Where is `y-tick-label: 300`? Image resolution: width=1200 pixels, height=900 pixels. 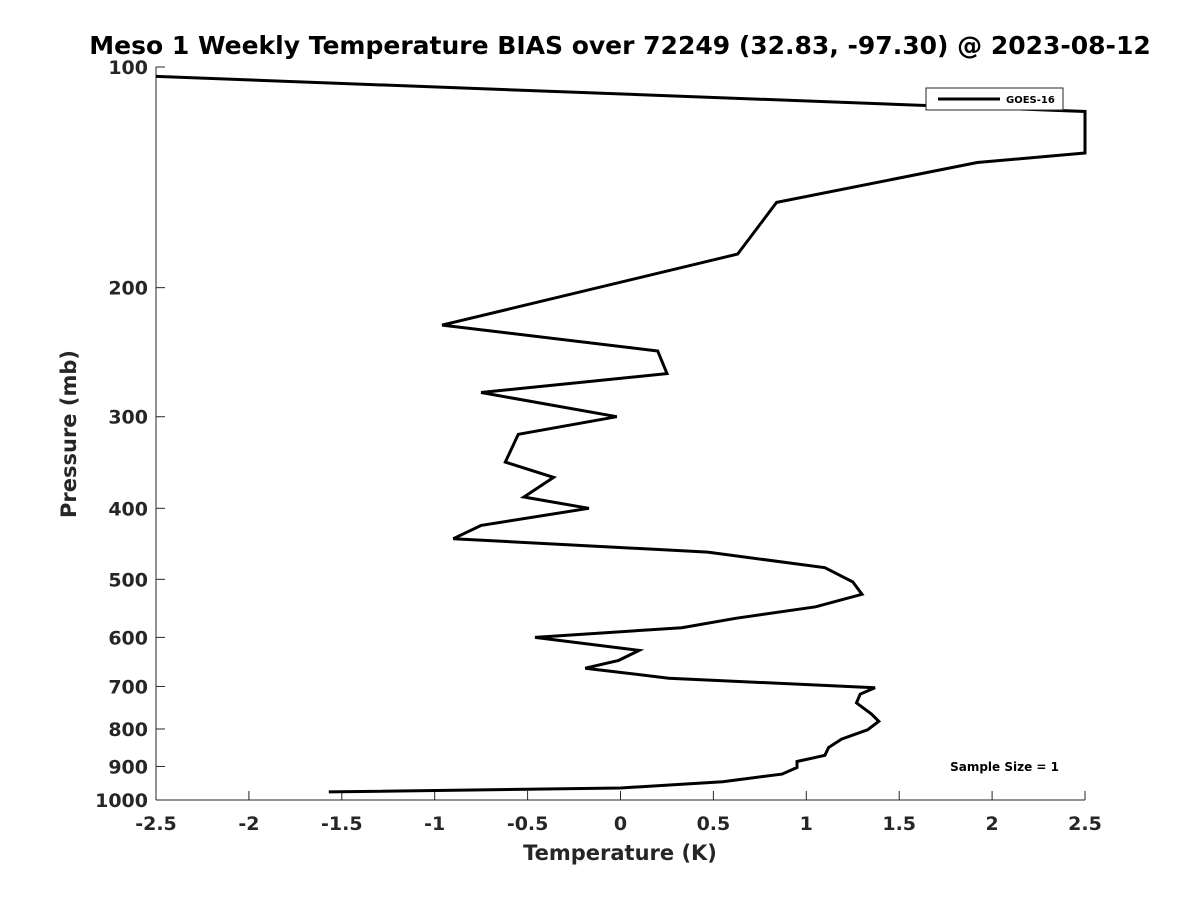
y-tick-label: 300 is located at coordinates (128, 418).